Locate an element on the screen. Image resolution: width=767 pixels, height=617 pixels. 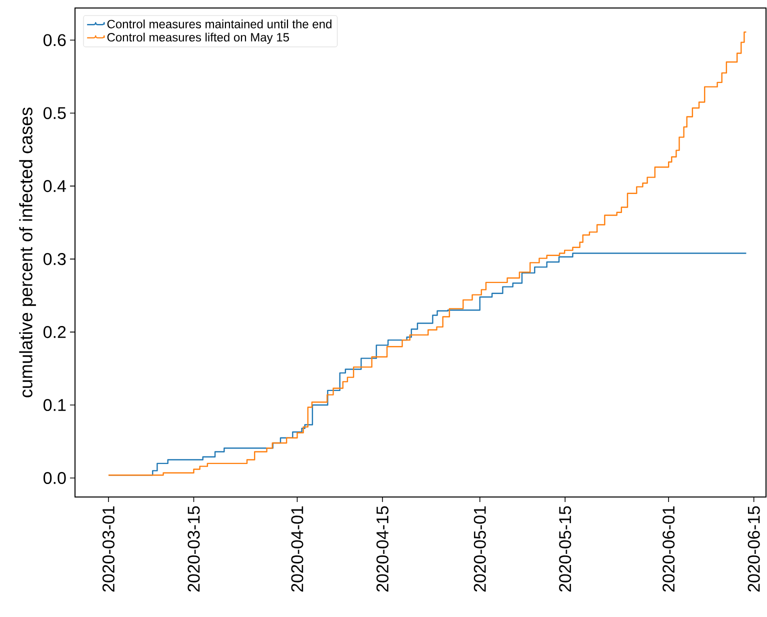
x-tick-label: 2020-05-01 is located at coordinates (480, 549).